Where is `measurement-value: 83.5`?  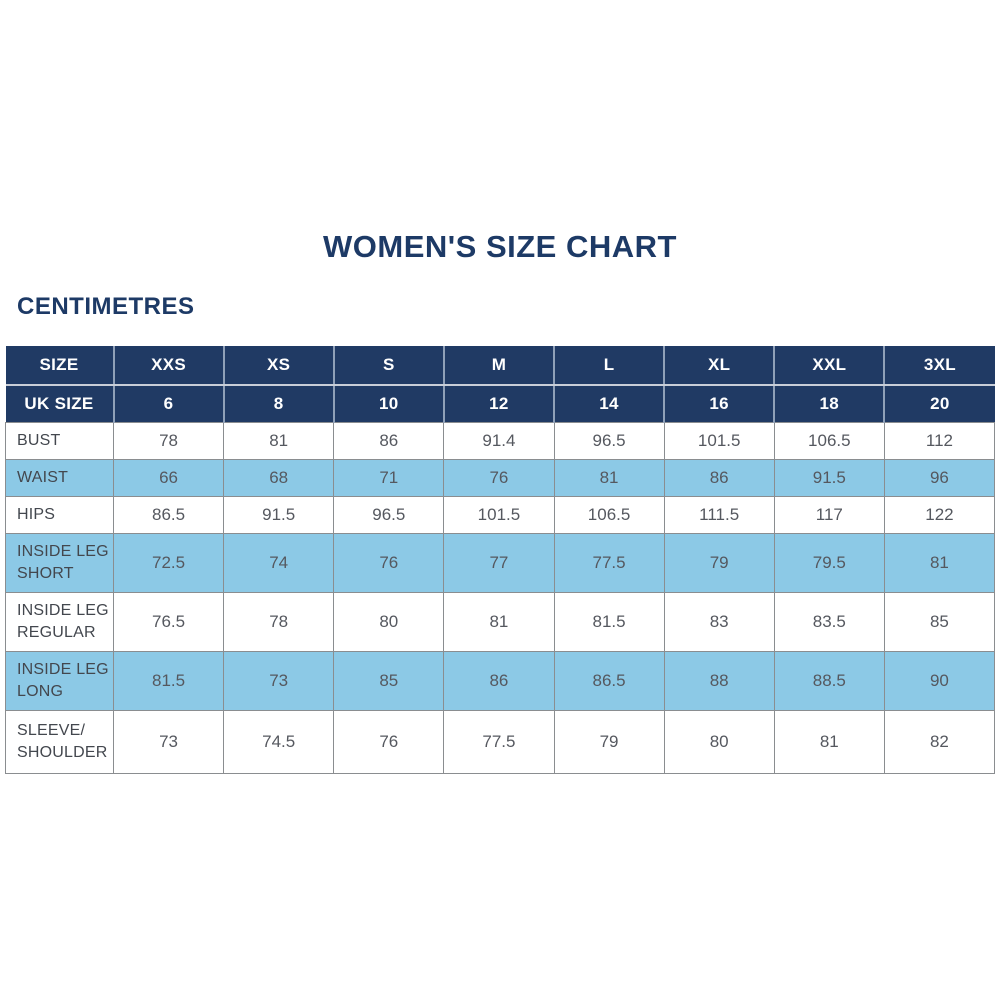 measurement-value: 83.5 is located at coordinates (829, 621).